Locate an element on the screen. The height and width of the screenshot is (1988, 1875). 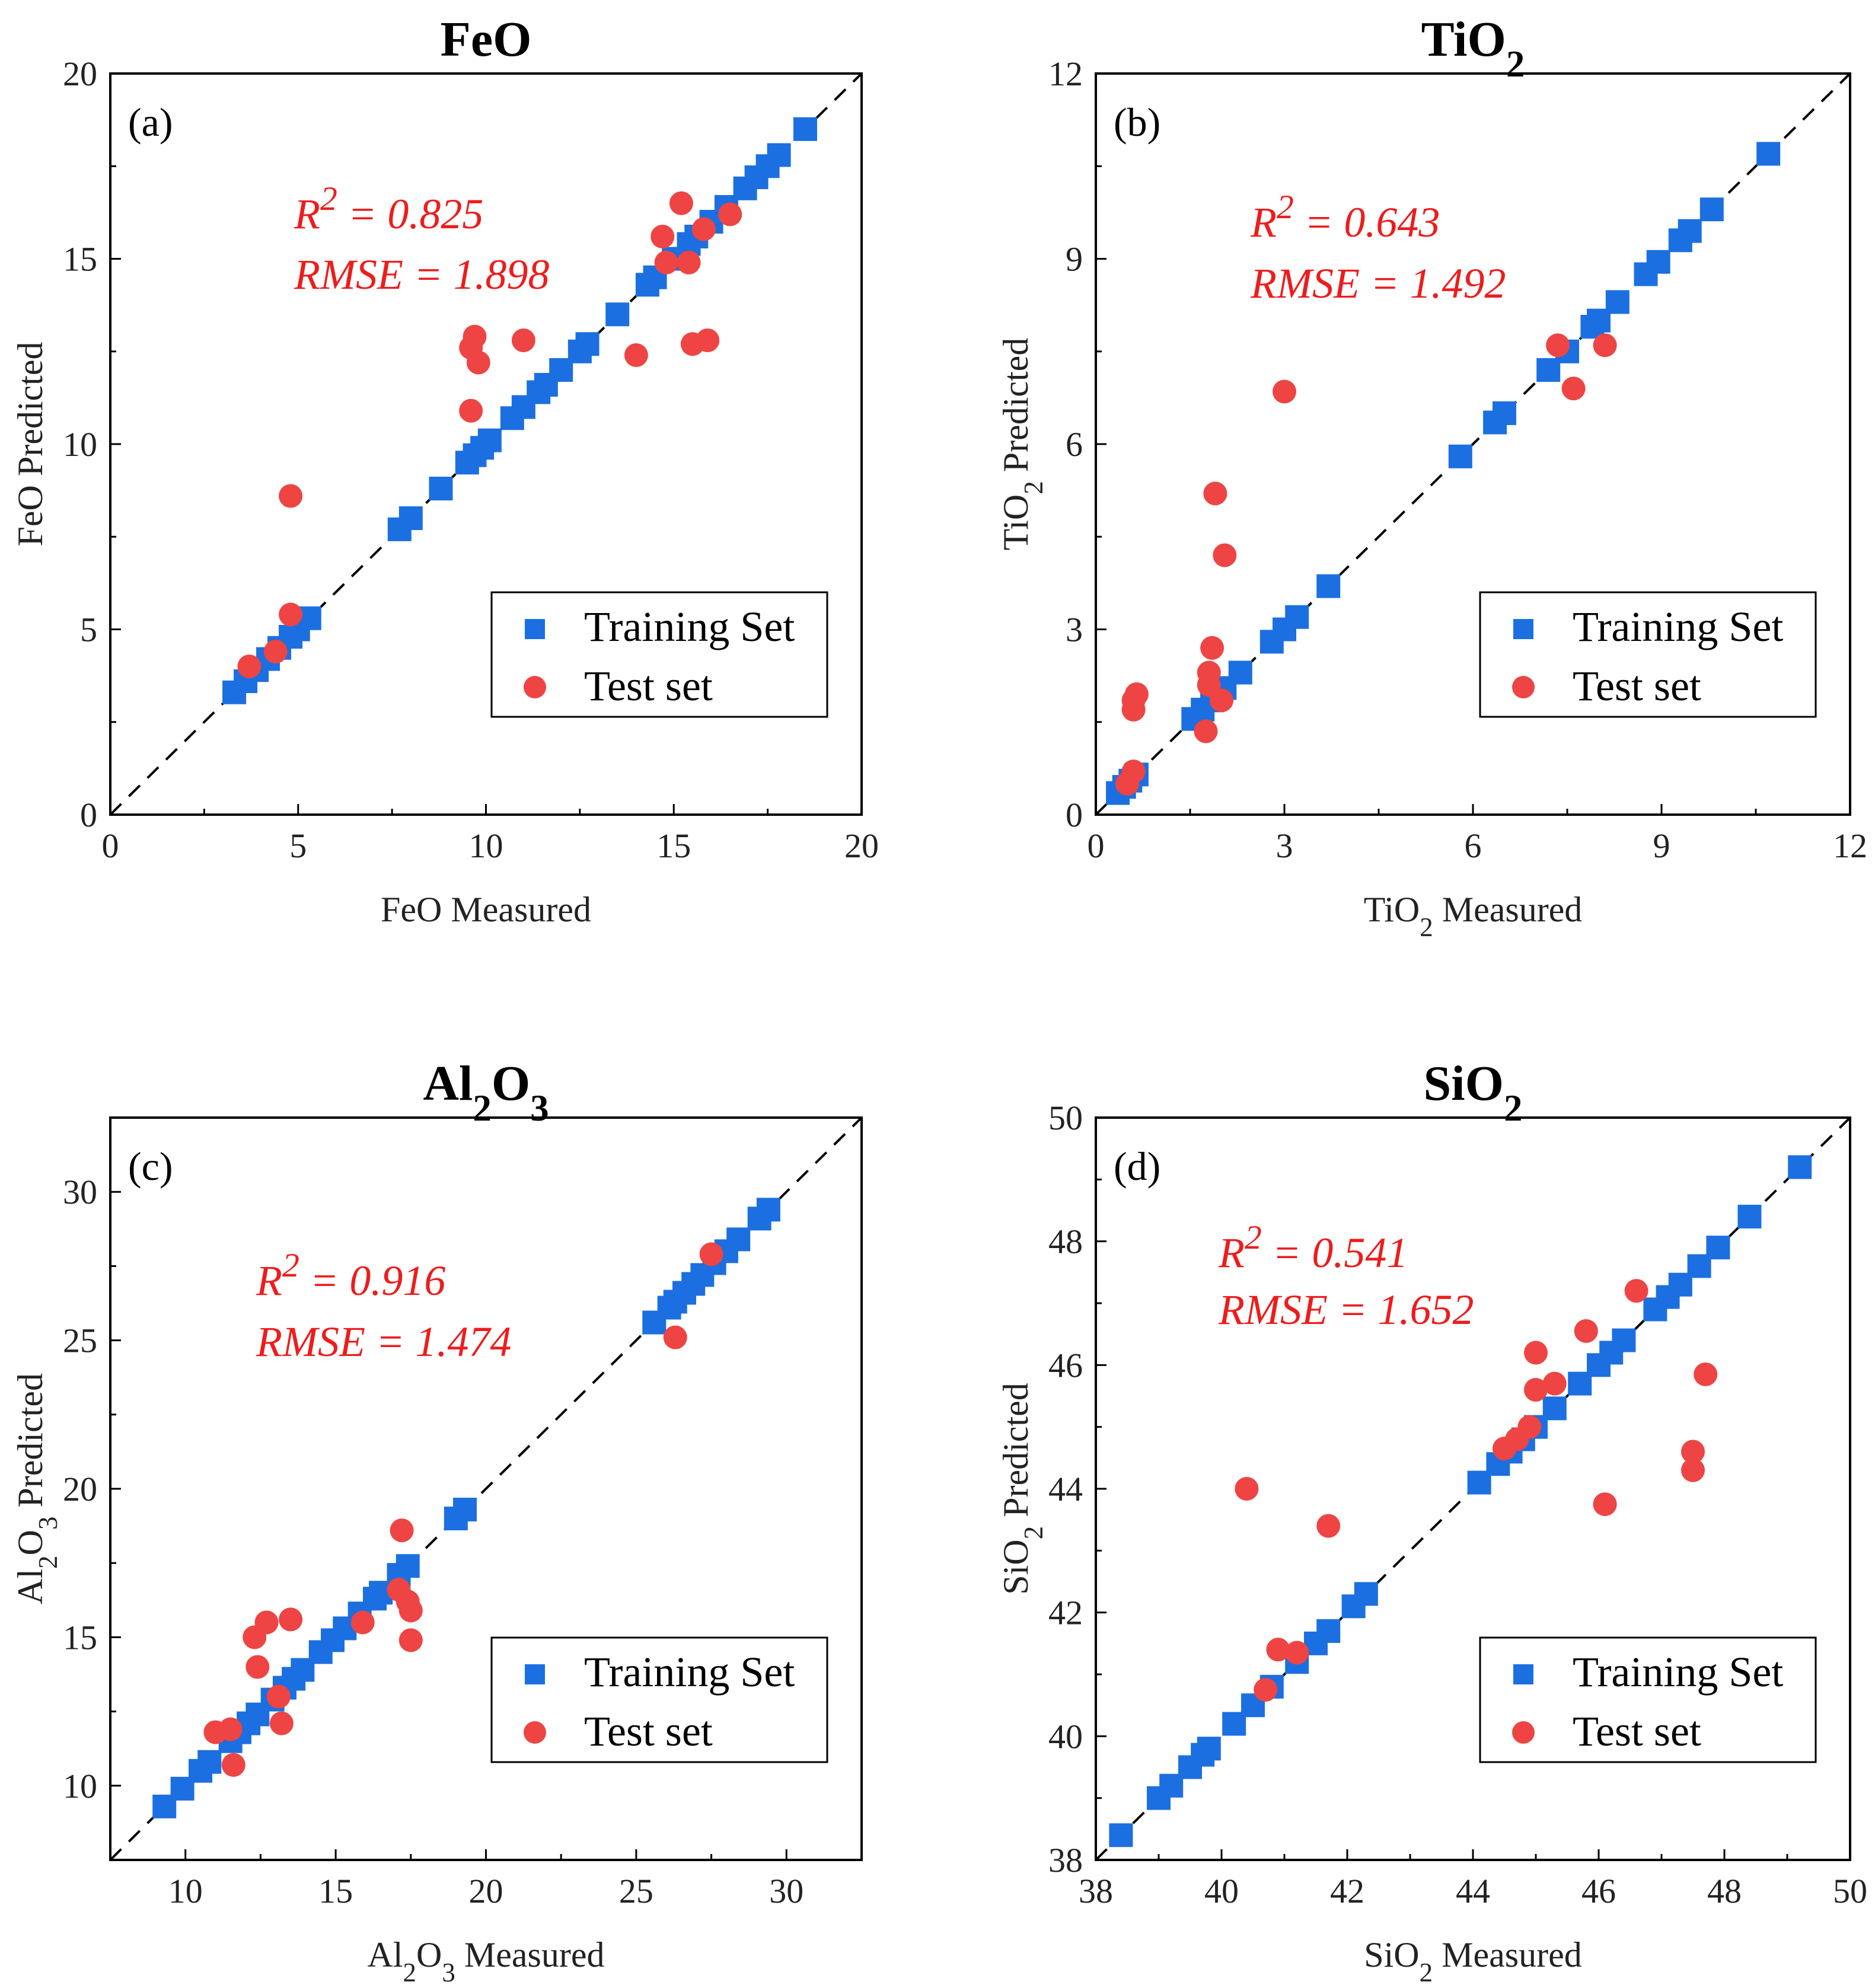
text-part: Al is located at coordinates (448, 1083).